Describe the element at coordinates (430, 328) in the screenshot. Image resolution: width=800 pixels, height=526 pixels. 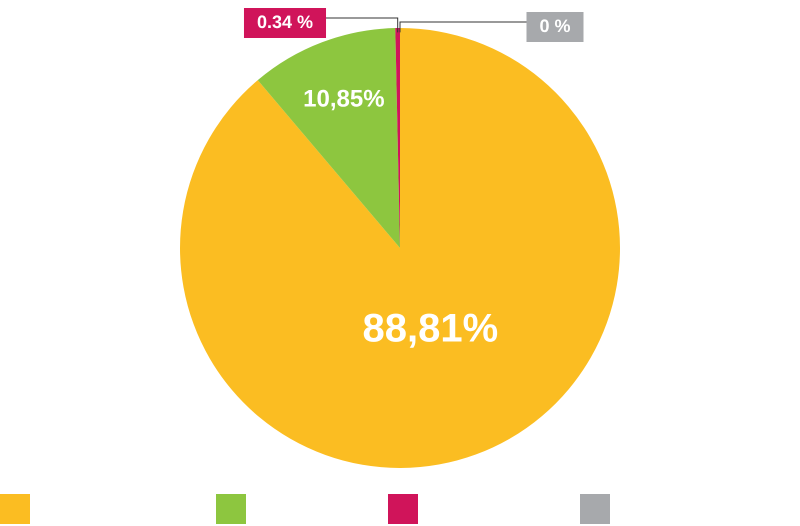
I see `data-label: 88,81%` at that location.